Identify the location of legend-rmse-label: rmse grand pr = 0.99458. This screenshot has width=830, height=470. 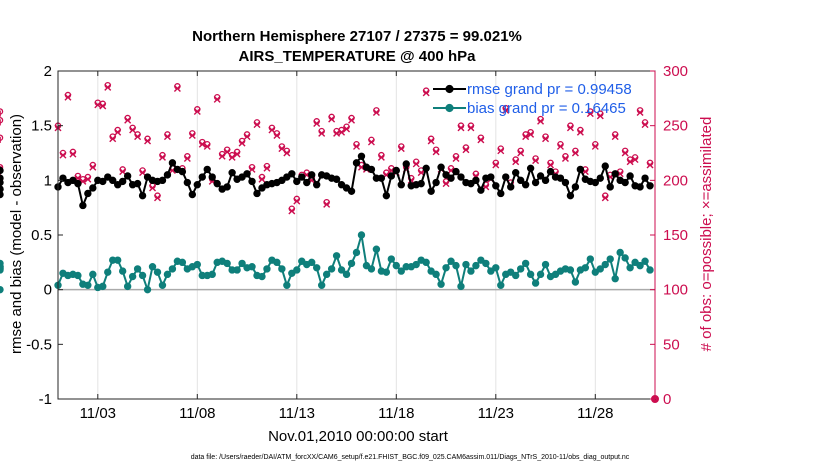
(549, 89).